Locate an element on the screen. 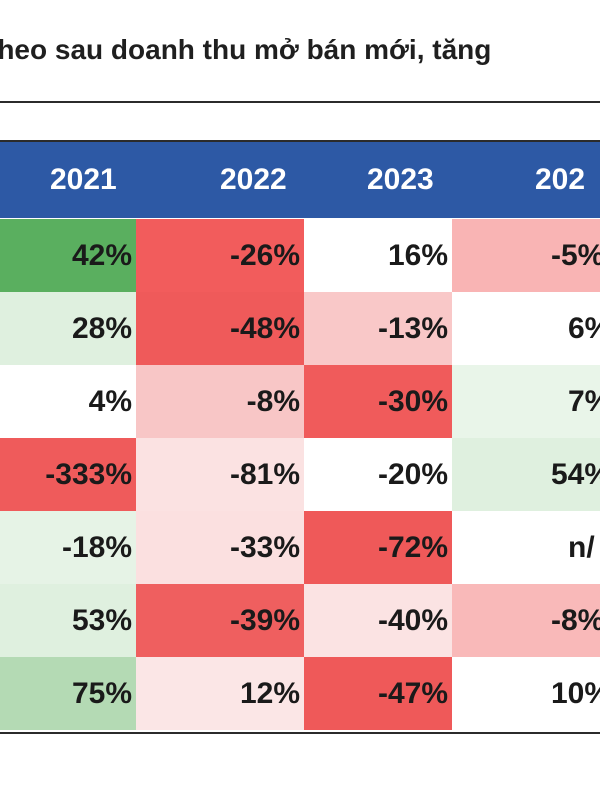  table-cell: -81% is located at coordinates (220, 474).